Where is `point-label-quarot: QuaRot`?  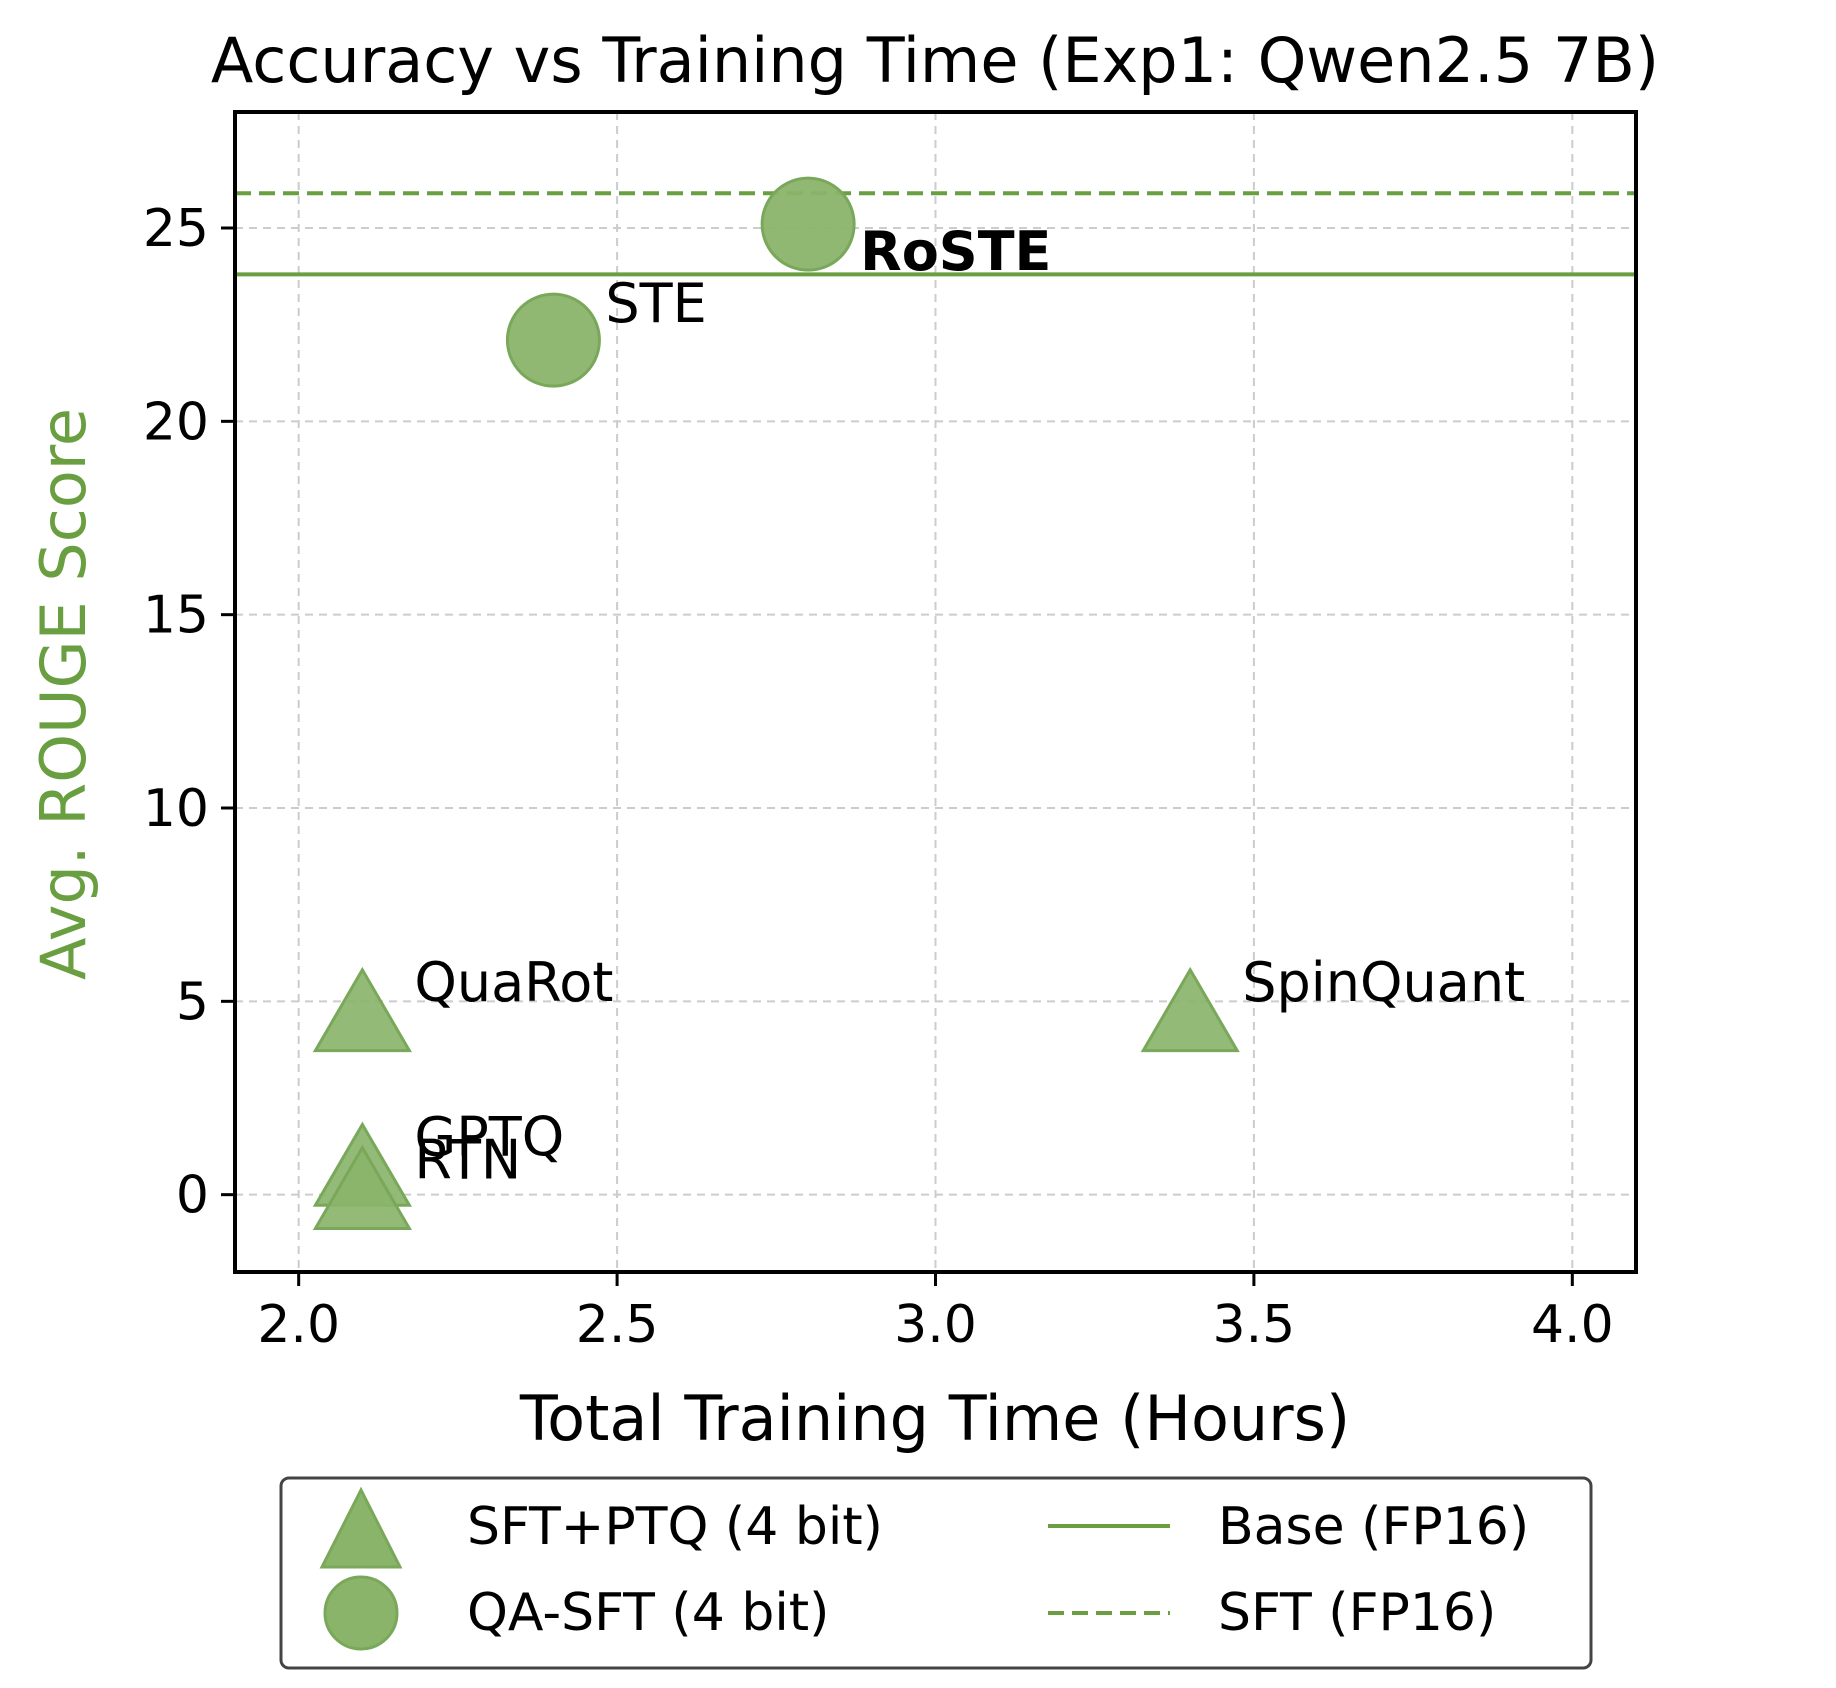
point-label-quarot: QuaRot is located at coordinates (513, 982).